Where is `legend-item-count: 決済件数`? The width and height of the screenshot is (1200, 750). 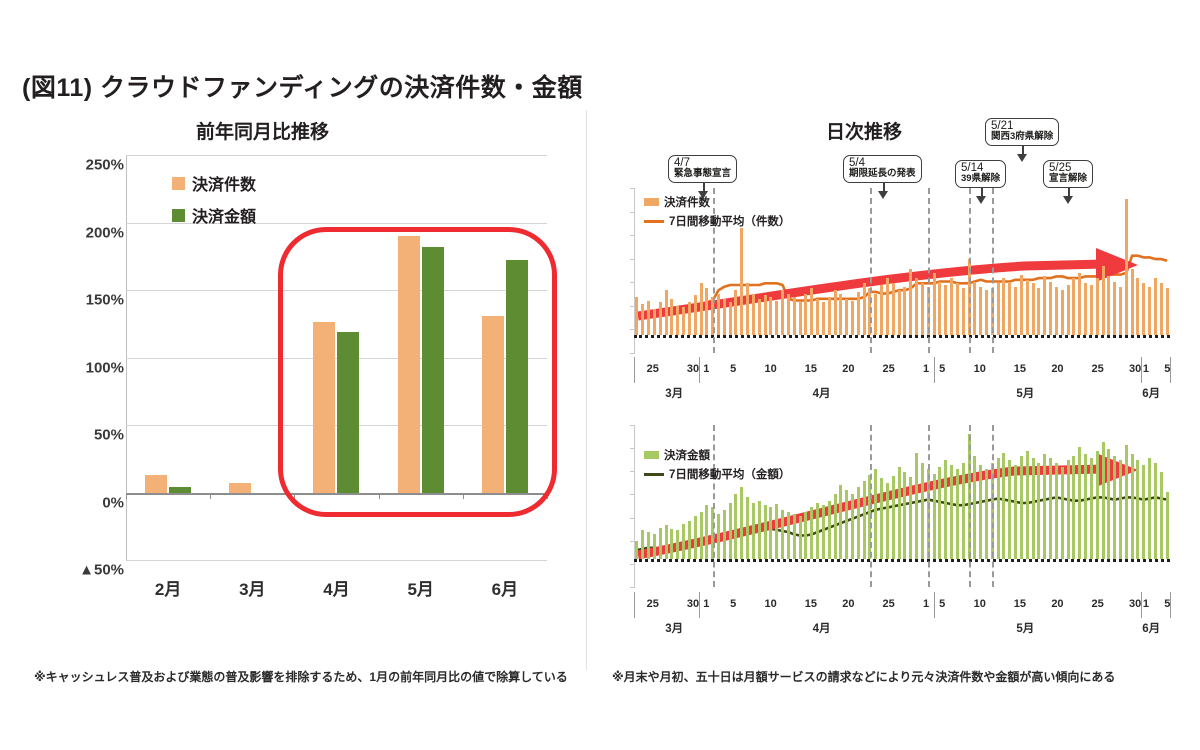 legend-item-count: 決済件数 is located at coordinates (214, 183).